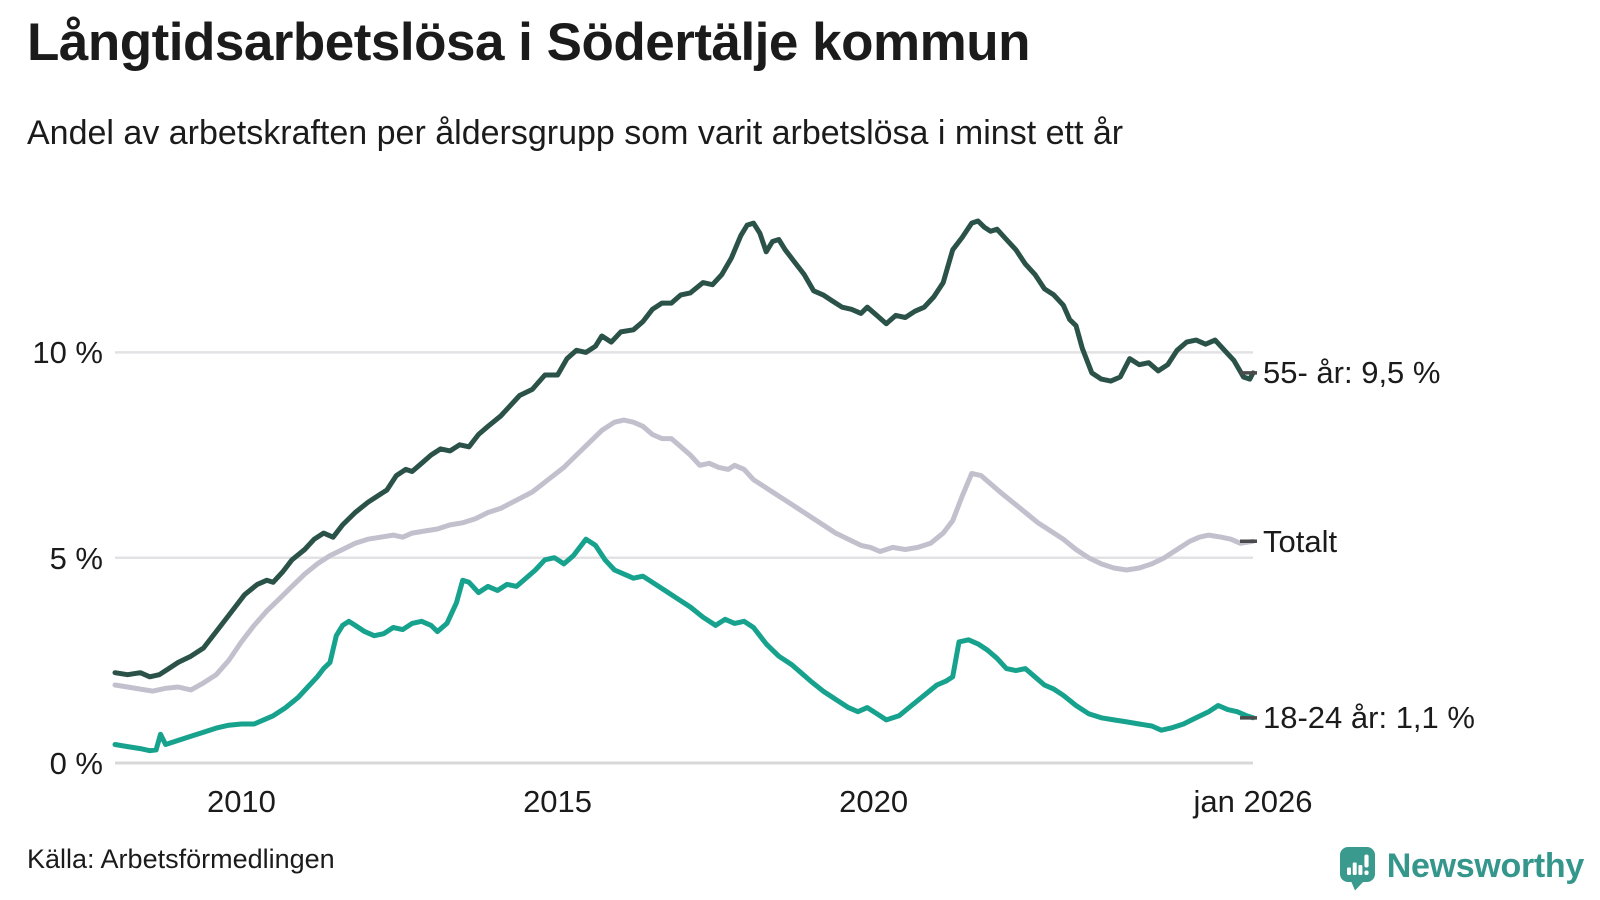  What do you see at coordinates (558, 801) in the screenshot?
I see `x-axis-label-2015: 2015` at bounding box center [558, 801].